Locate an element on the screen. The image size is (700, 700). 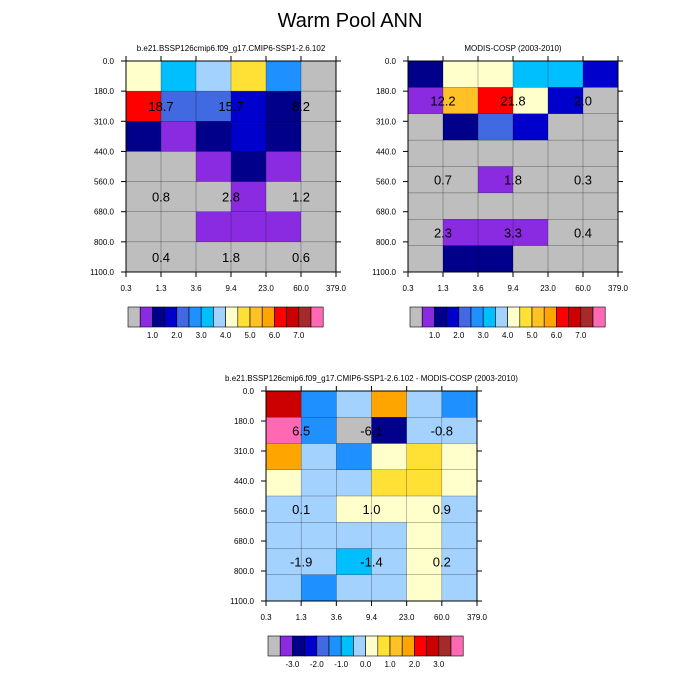
panel-title: MODIS-COSP (2003-2010) is located at coordinates (513, 48).